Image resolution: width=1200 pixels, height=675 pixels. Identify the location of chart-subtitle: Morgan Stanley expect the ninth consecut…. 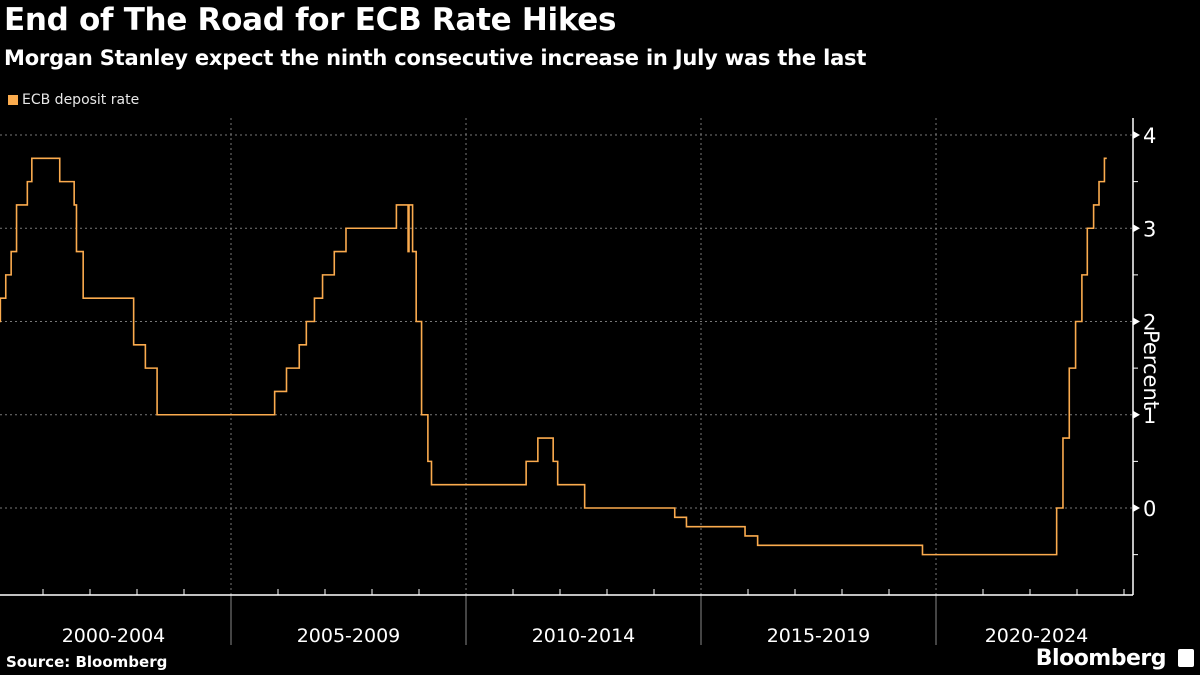
(435, 58).